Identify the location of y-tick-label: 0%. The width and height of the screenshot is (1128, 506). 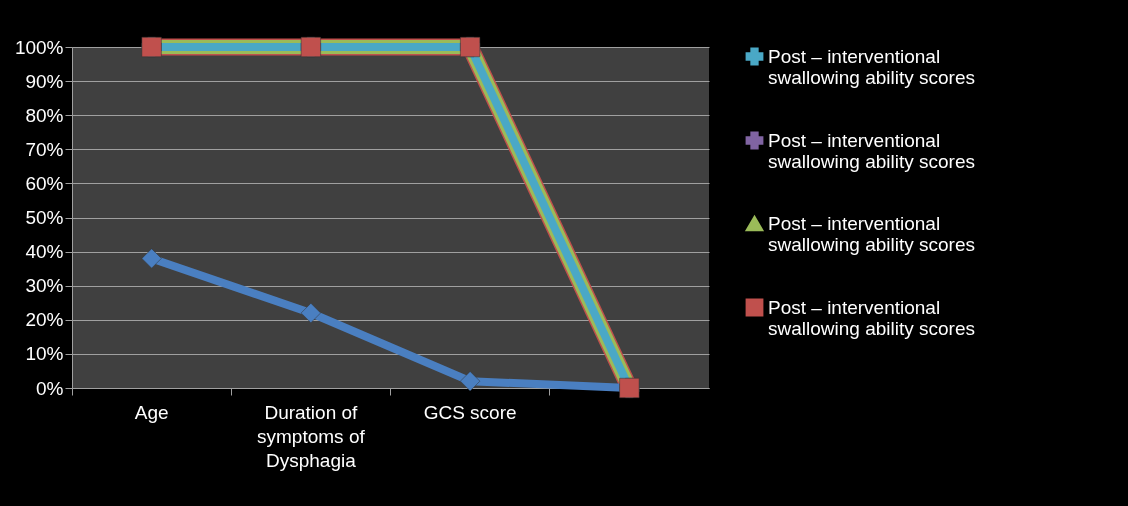
(50, 388).